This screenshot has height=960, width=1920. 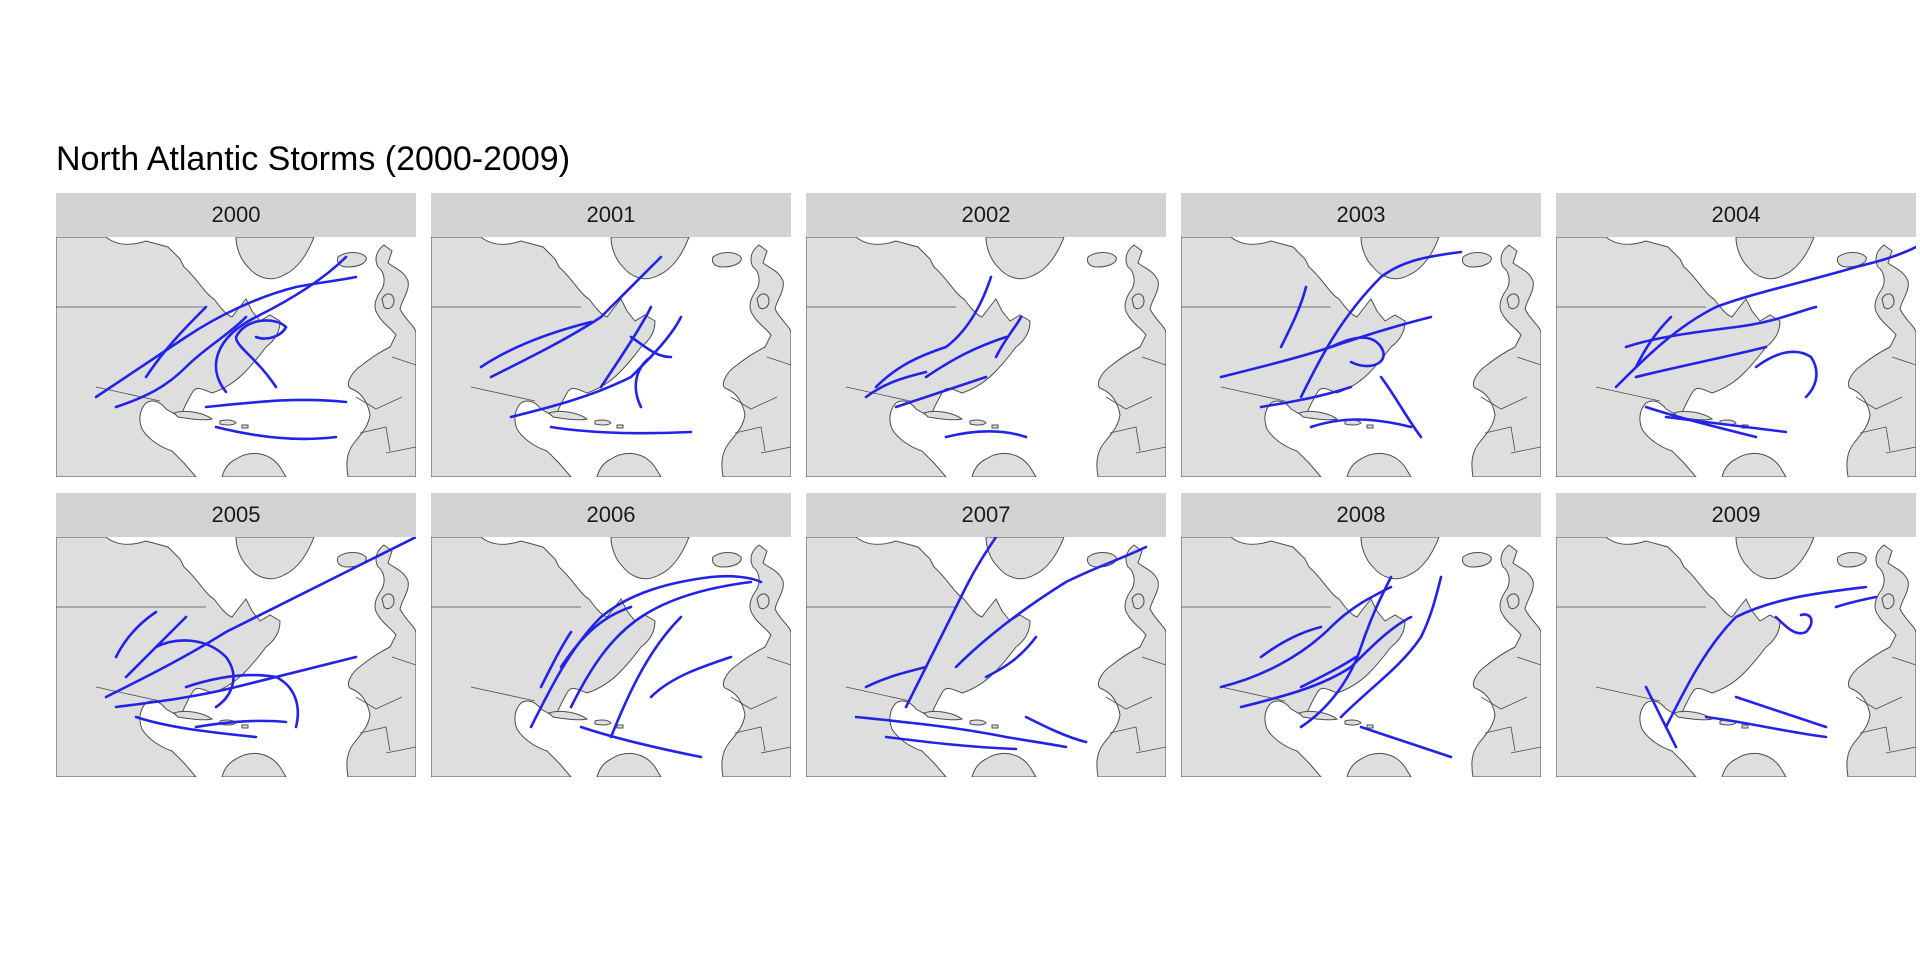 What do you see at coordinates (1736, 357) in the screenshot?
I see `storm-map-2004` at bounding box center [1736, 357].